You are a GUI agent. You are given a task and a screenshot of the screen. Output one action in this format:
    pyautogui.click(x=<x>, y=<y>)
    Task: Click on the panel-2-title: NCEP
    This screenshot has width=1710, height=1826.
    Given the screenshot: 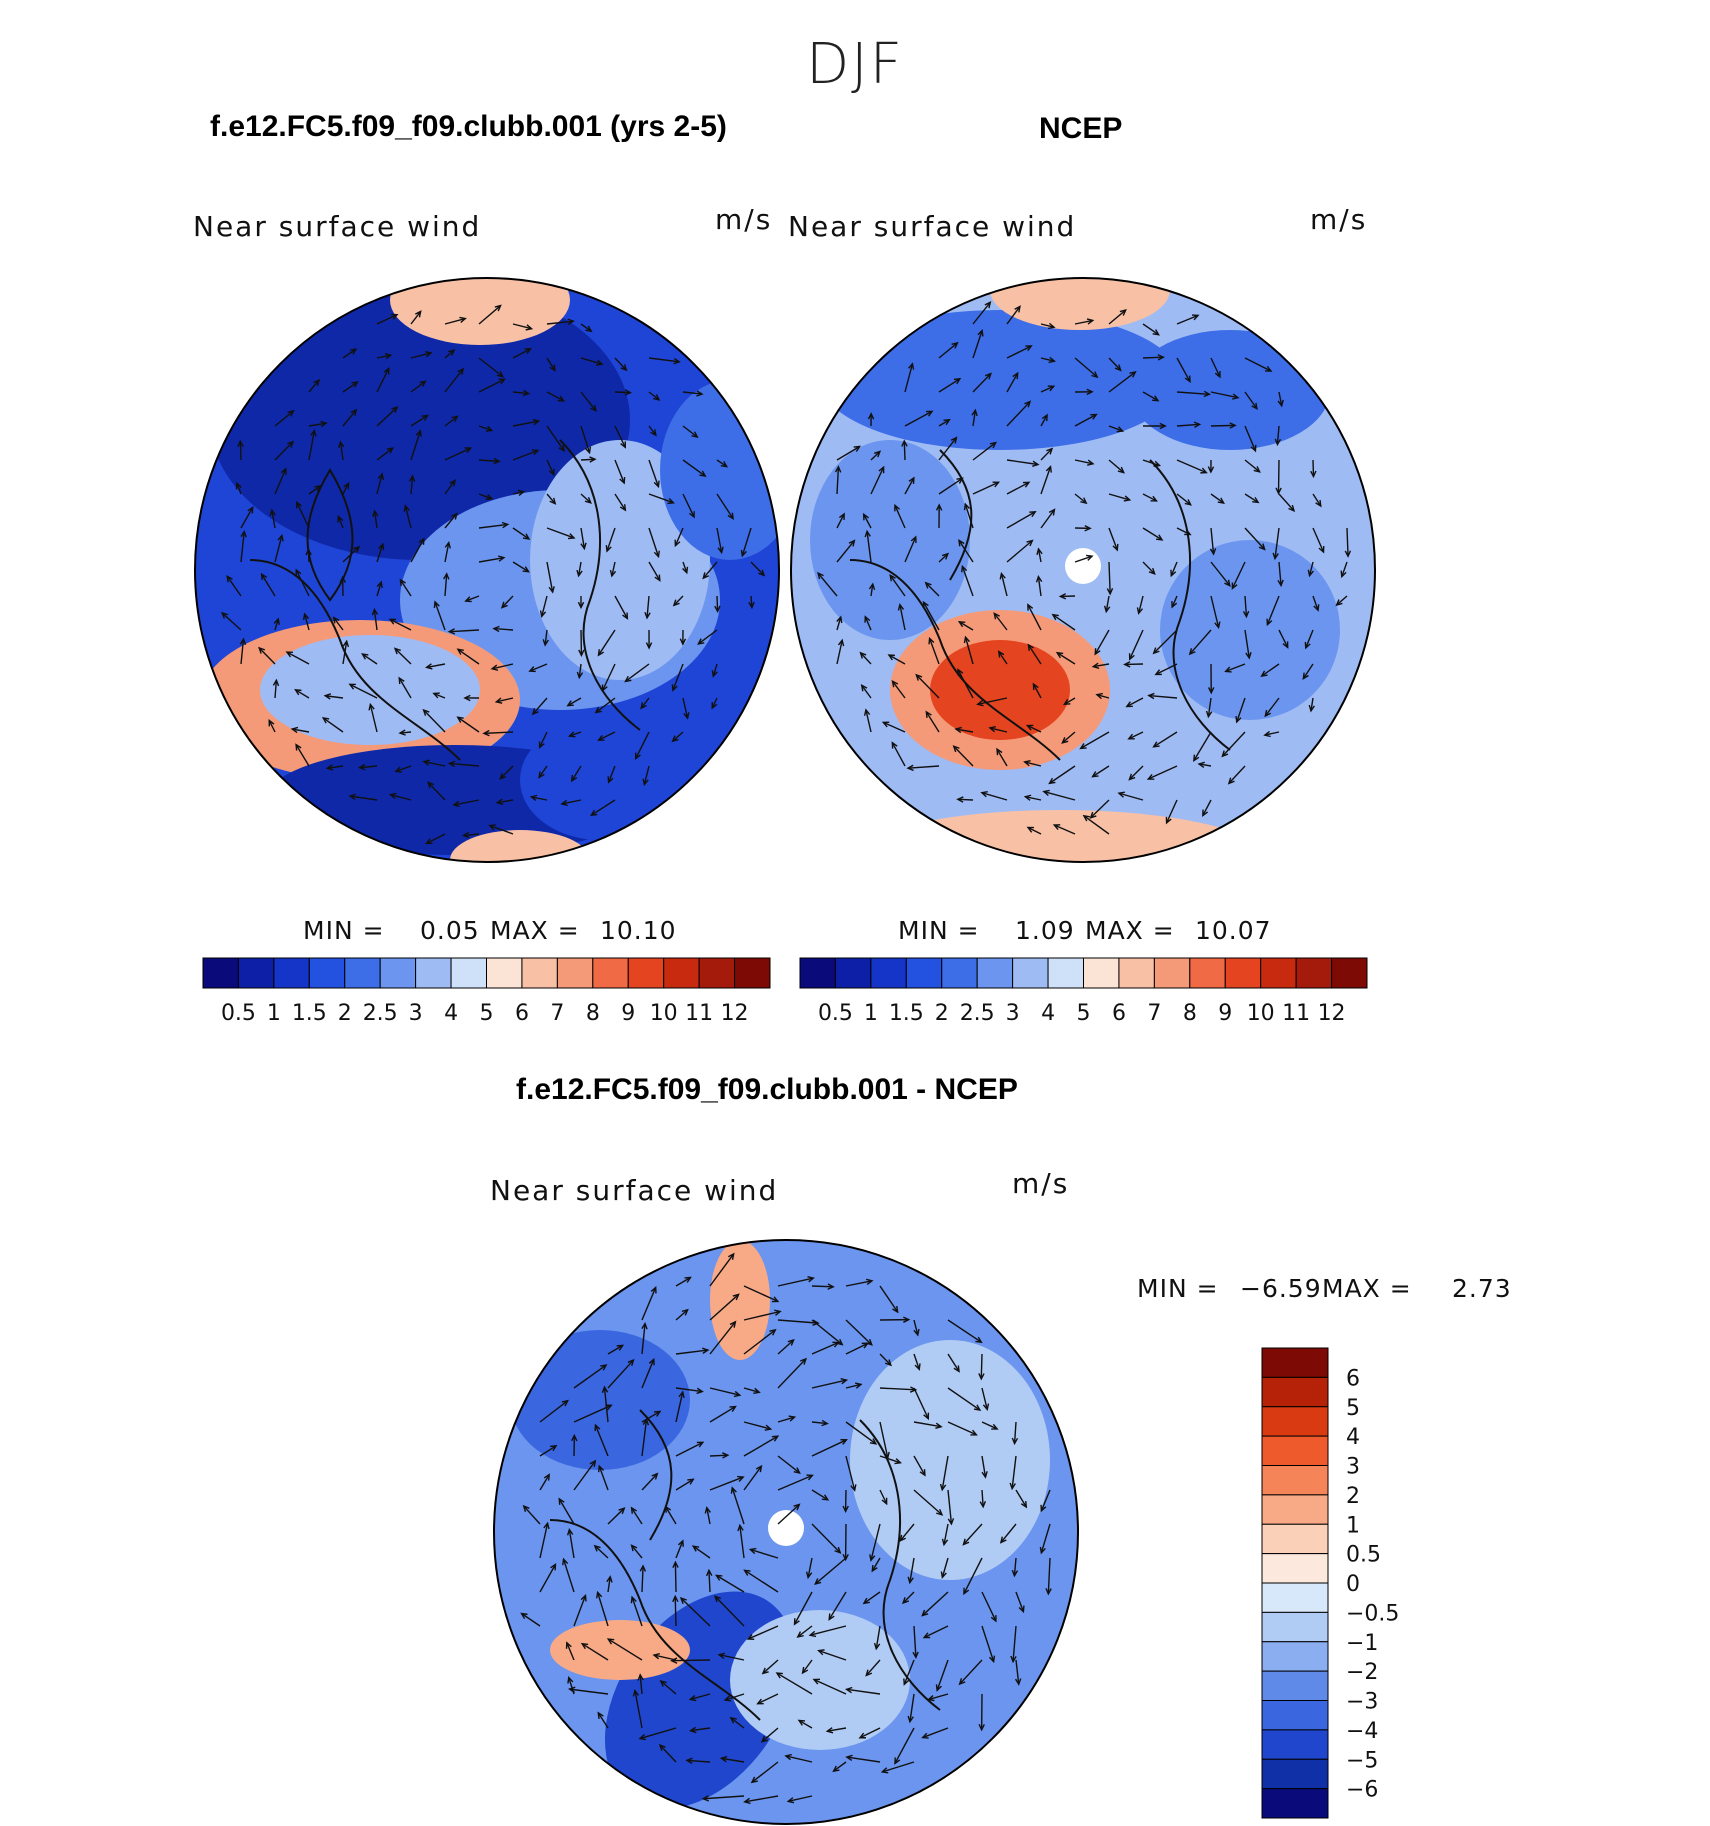 What is the action you would take?
    pyautogui.click(x=1081, y=128)
    